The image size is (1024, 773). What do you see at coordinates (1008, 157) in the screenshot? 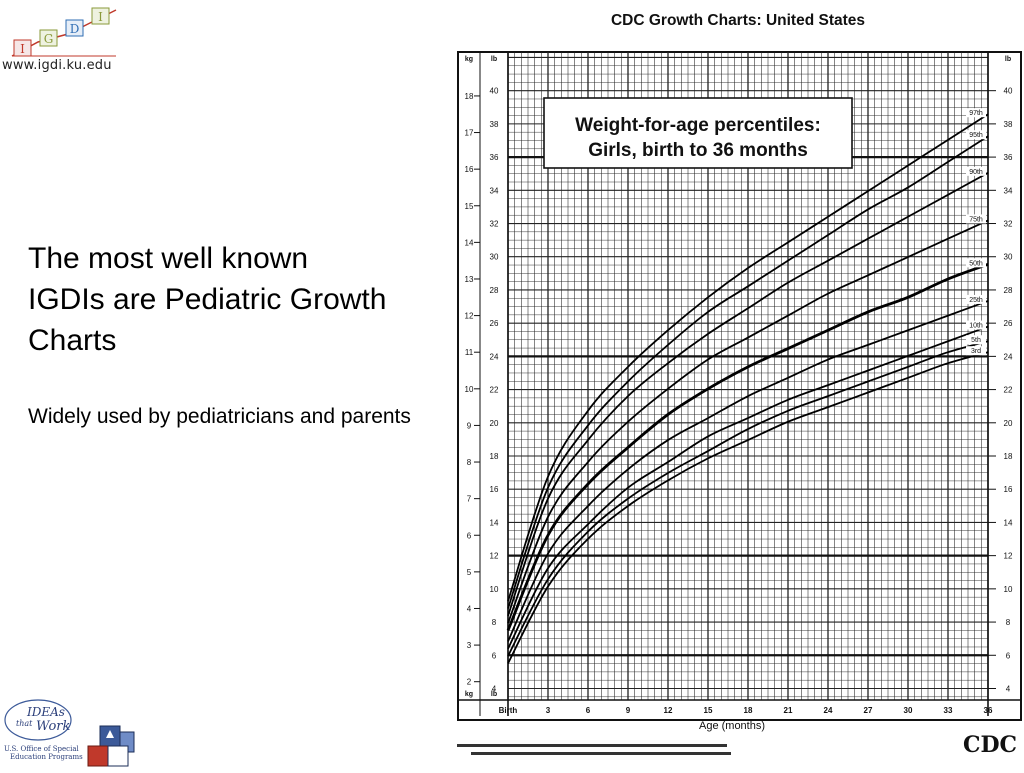
I see `lb-tick-label-right: 36` at bounding box center [1008, 157].